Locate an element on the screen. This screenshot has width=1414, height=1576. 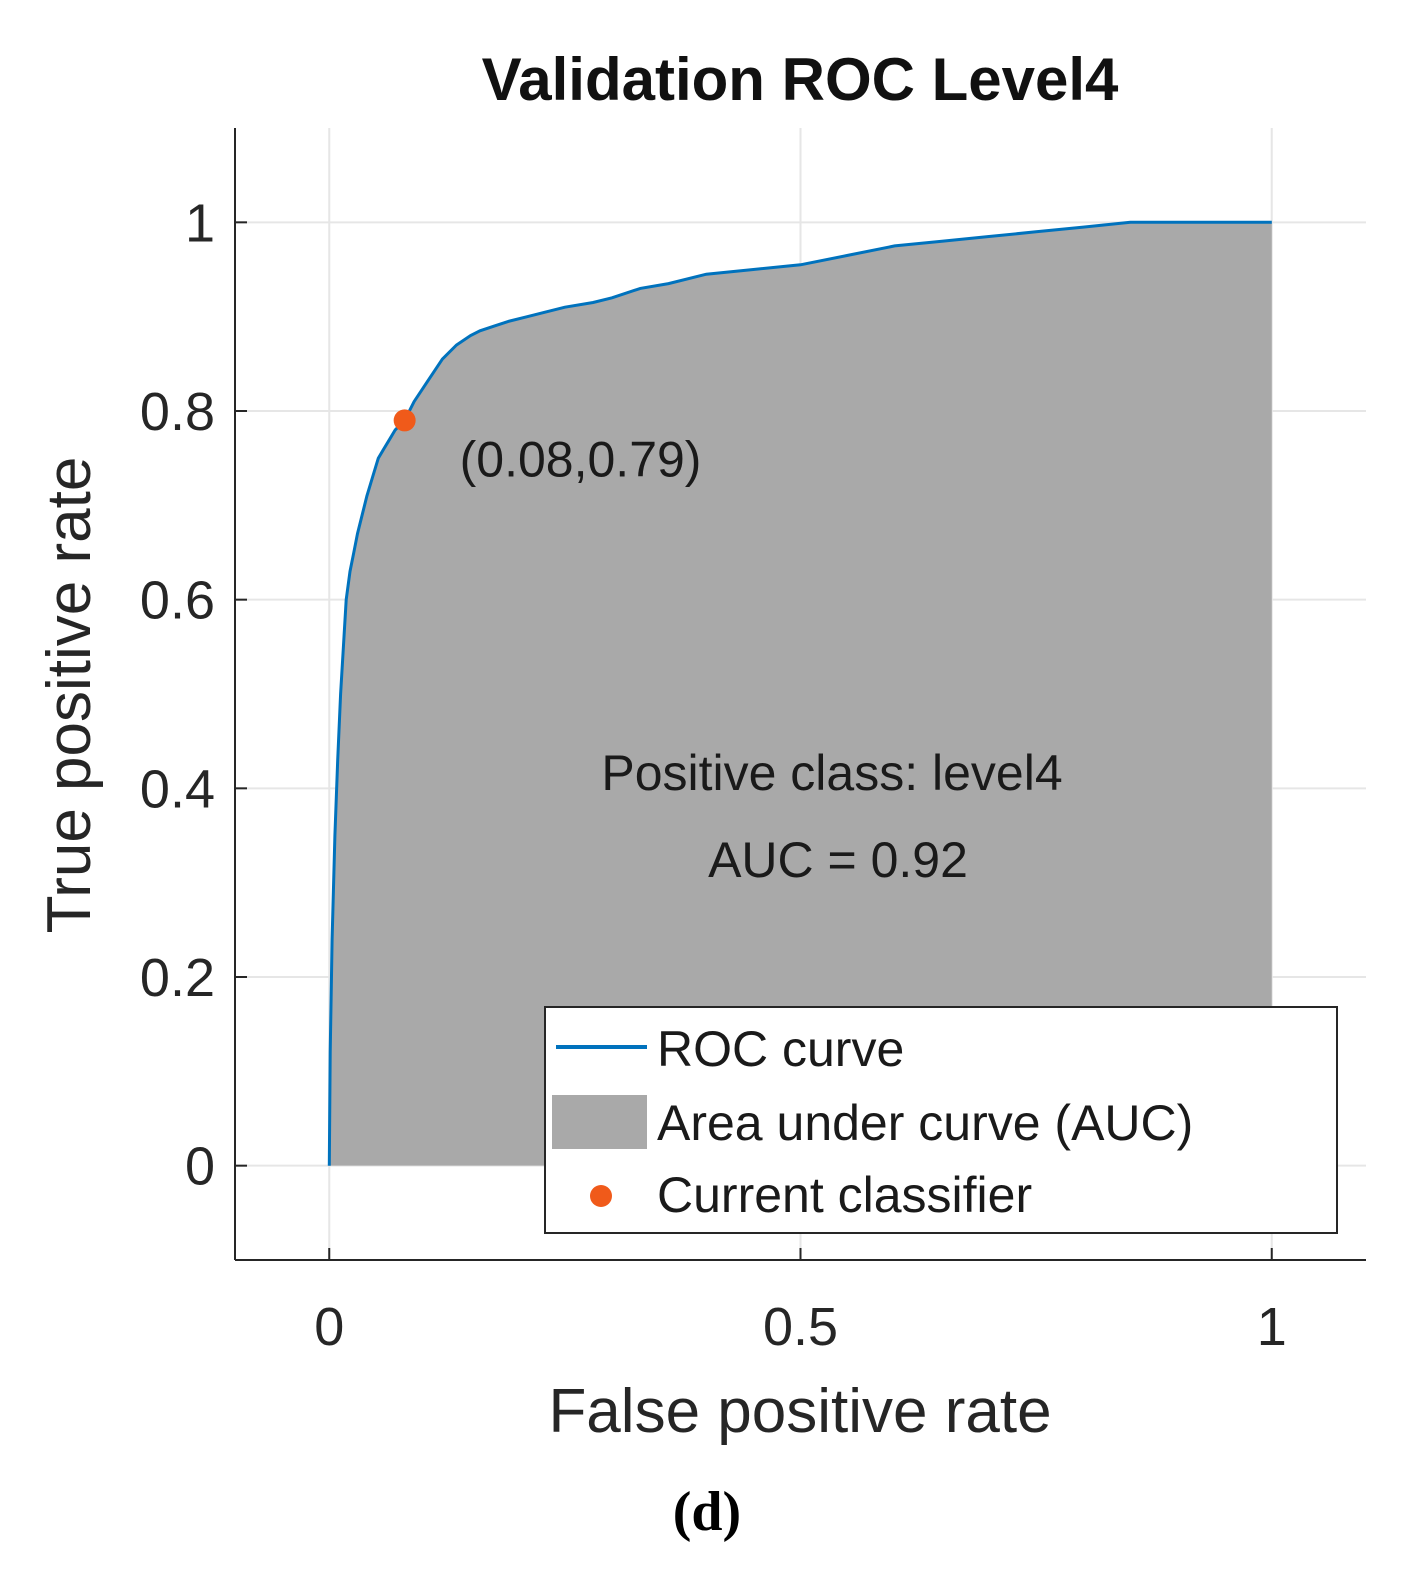
legend-auc-swatch is located at coordinates (599, 1122).